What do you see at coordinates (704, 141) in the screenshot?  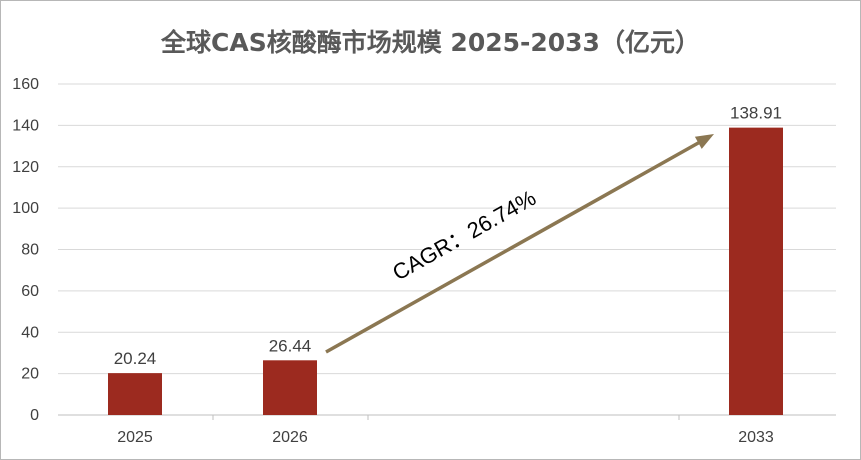 I see `cagr-arrow-head` at bounding box center [704, 141].